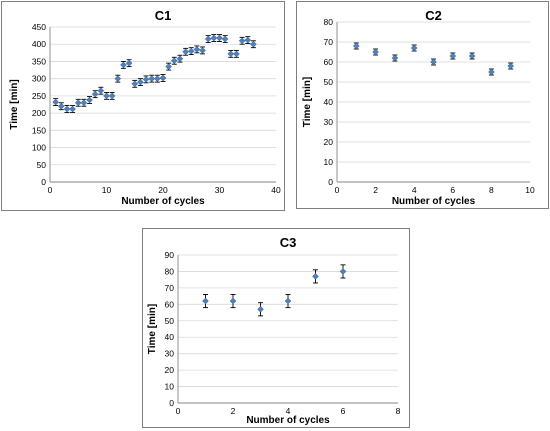  I want to click on c3-chart-title: C3, so click(288, 242).